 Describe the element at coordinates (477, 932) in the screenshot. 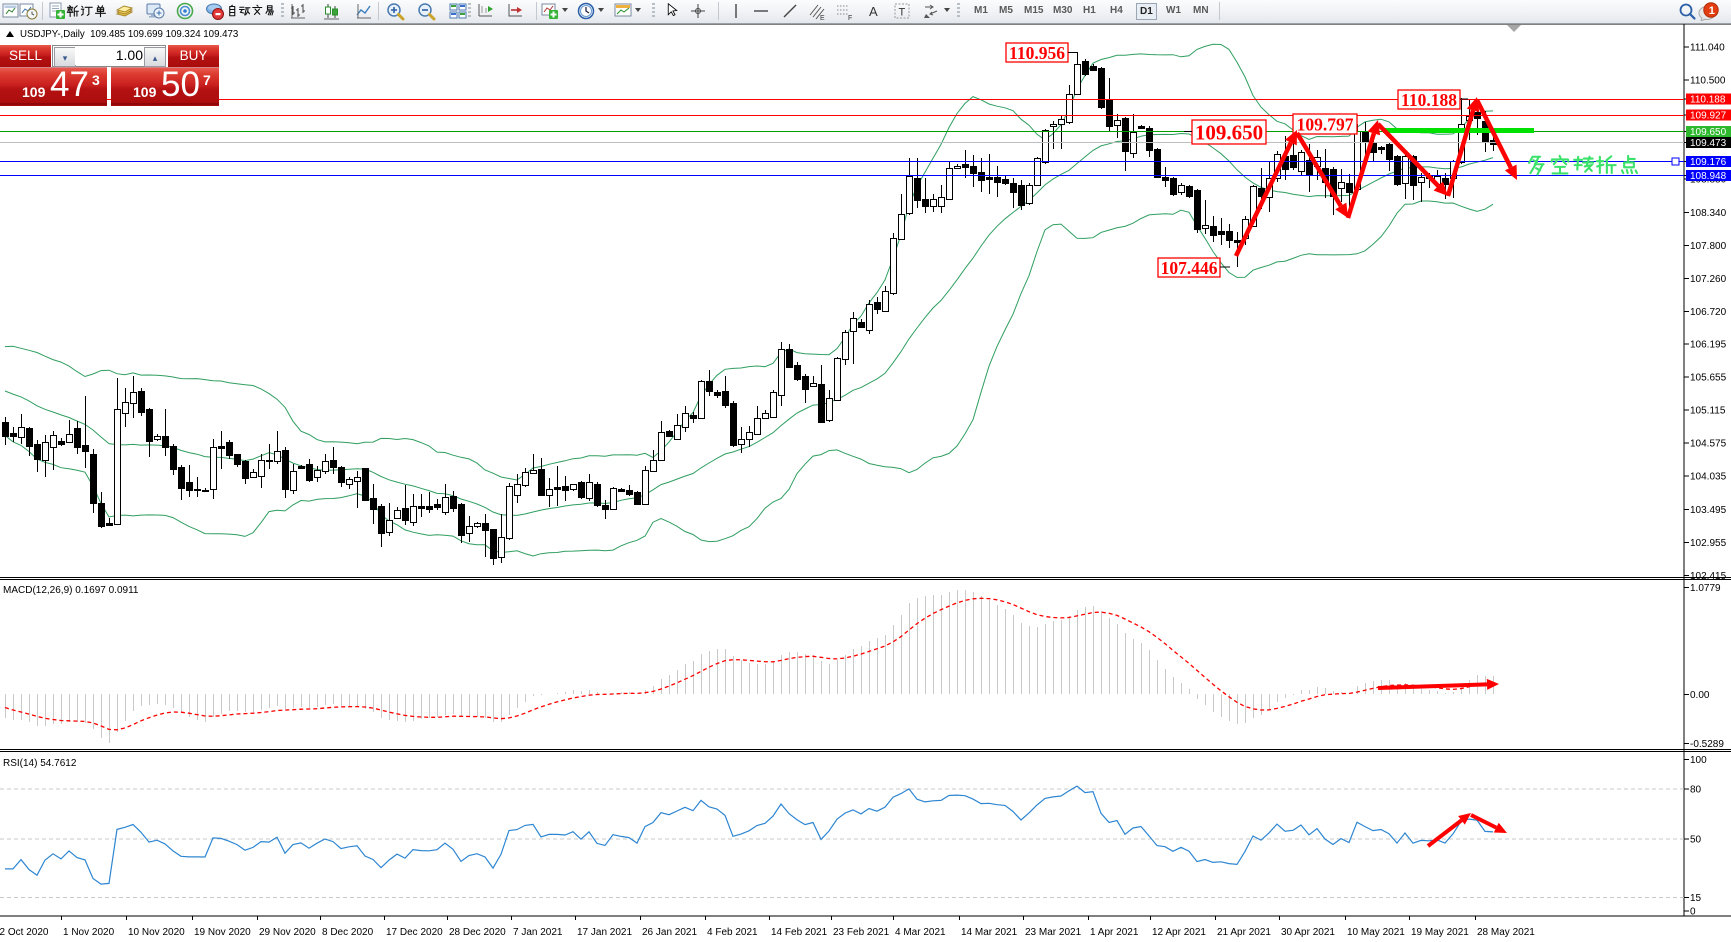

I see `svg-text: 28 Dec 2020` at that location.